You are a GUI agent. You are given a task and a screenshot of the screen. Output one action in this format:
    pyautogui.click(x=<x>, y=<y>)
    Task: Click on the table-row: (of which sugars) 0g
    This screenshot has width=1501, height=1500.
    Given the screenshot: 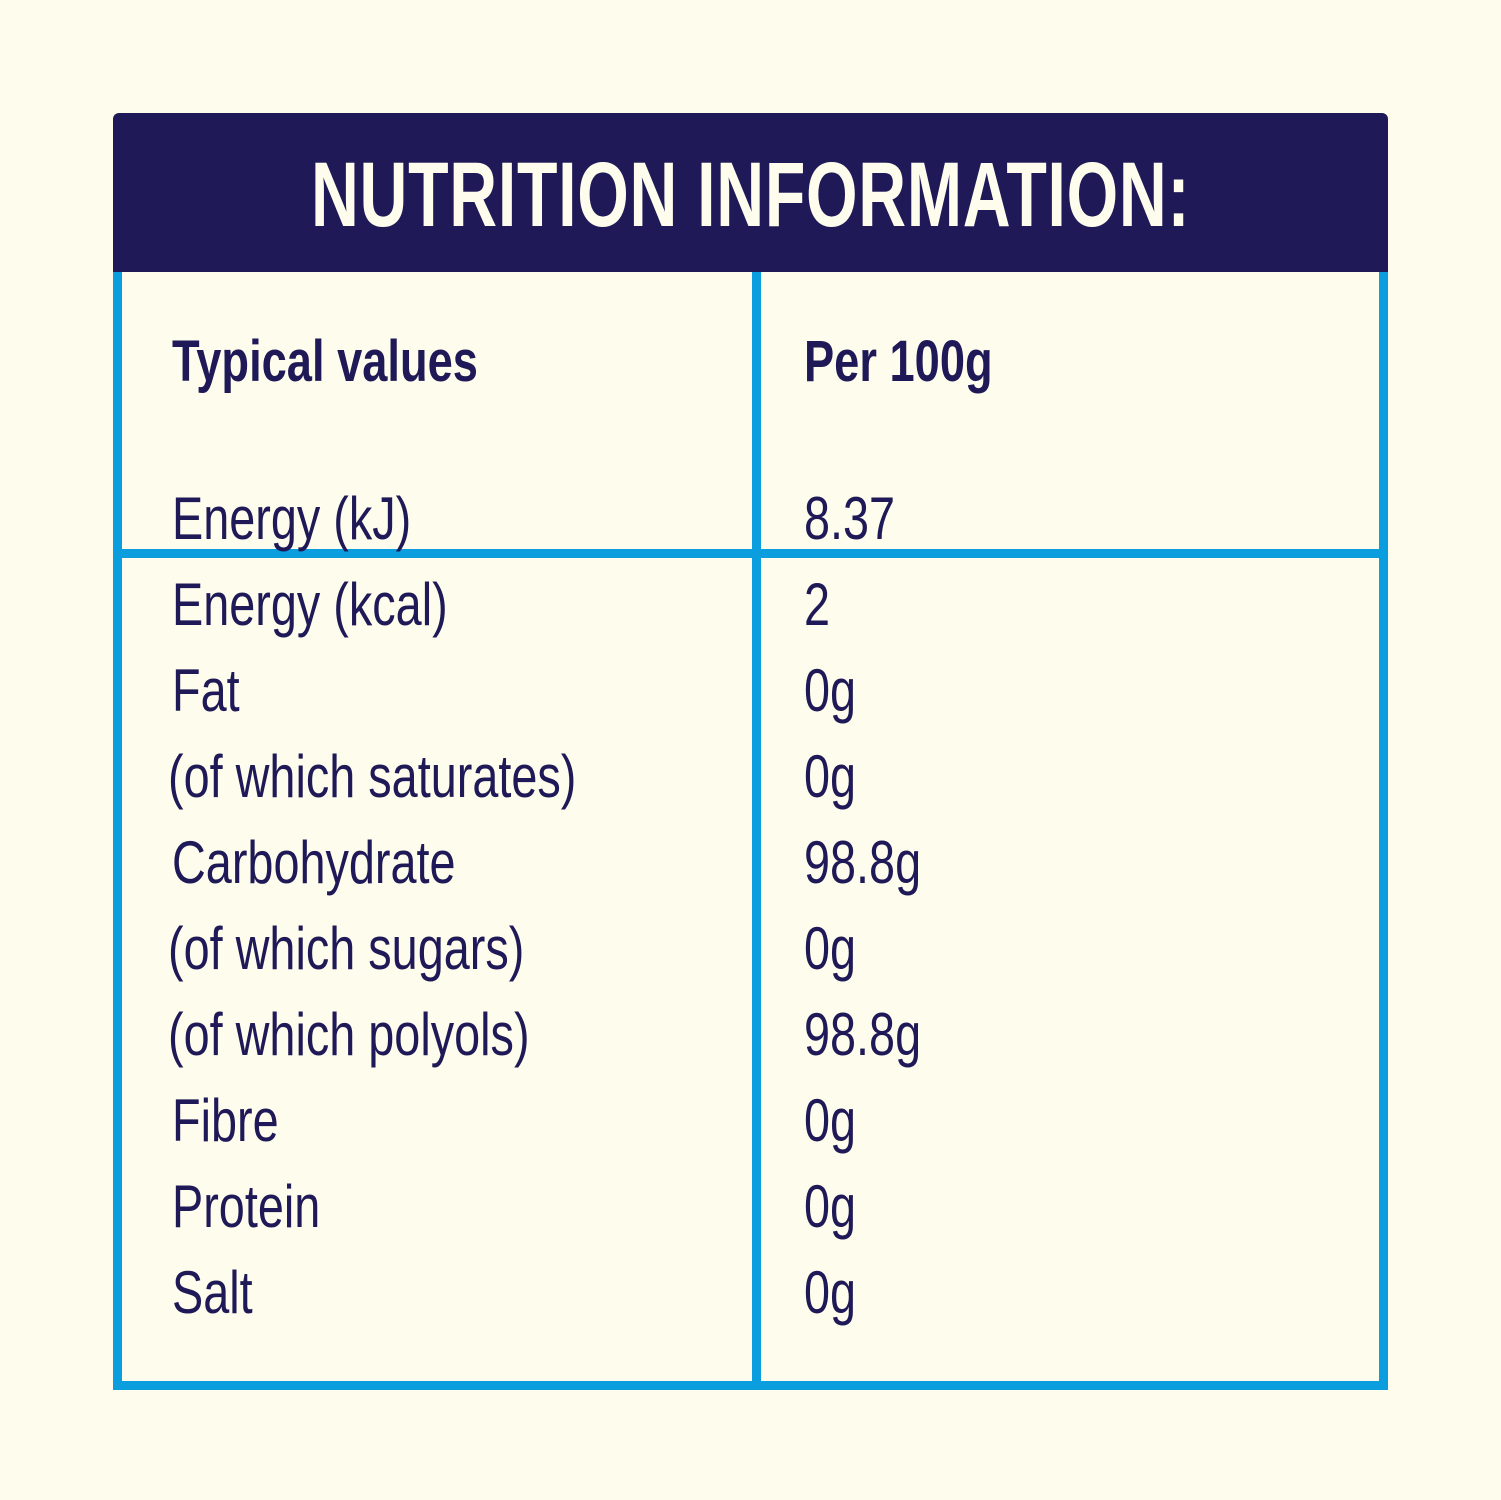 What is the action you would take?
    pyautogui.click(x=637, y=949)
    